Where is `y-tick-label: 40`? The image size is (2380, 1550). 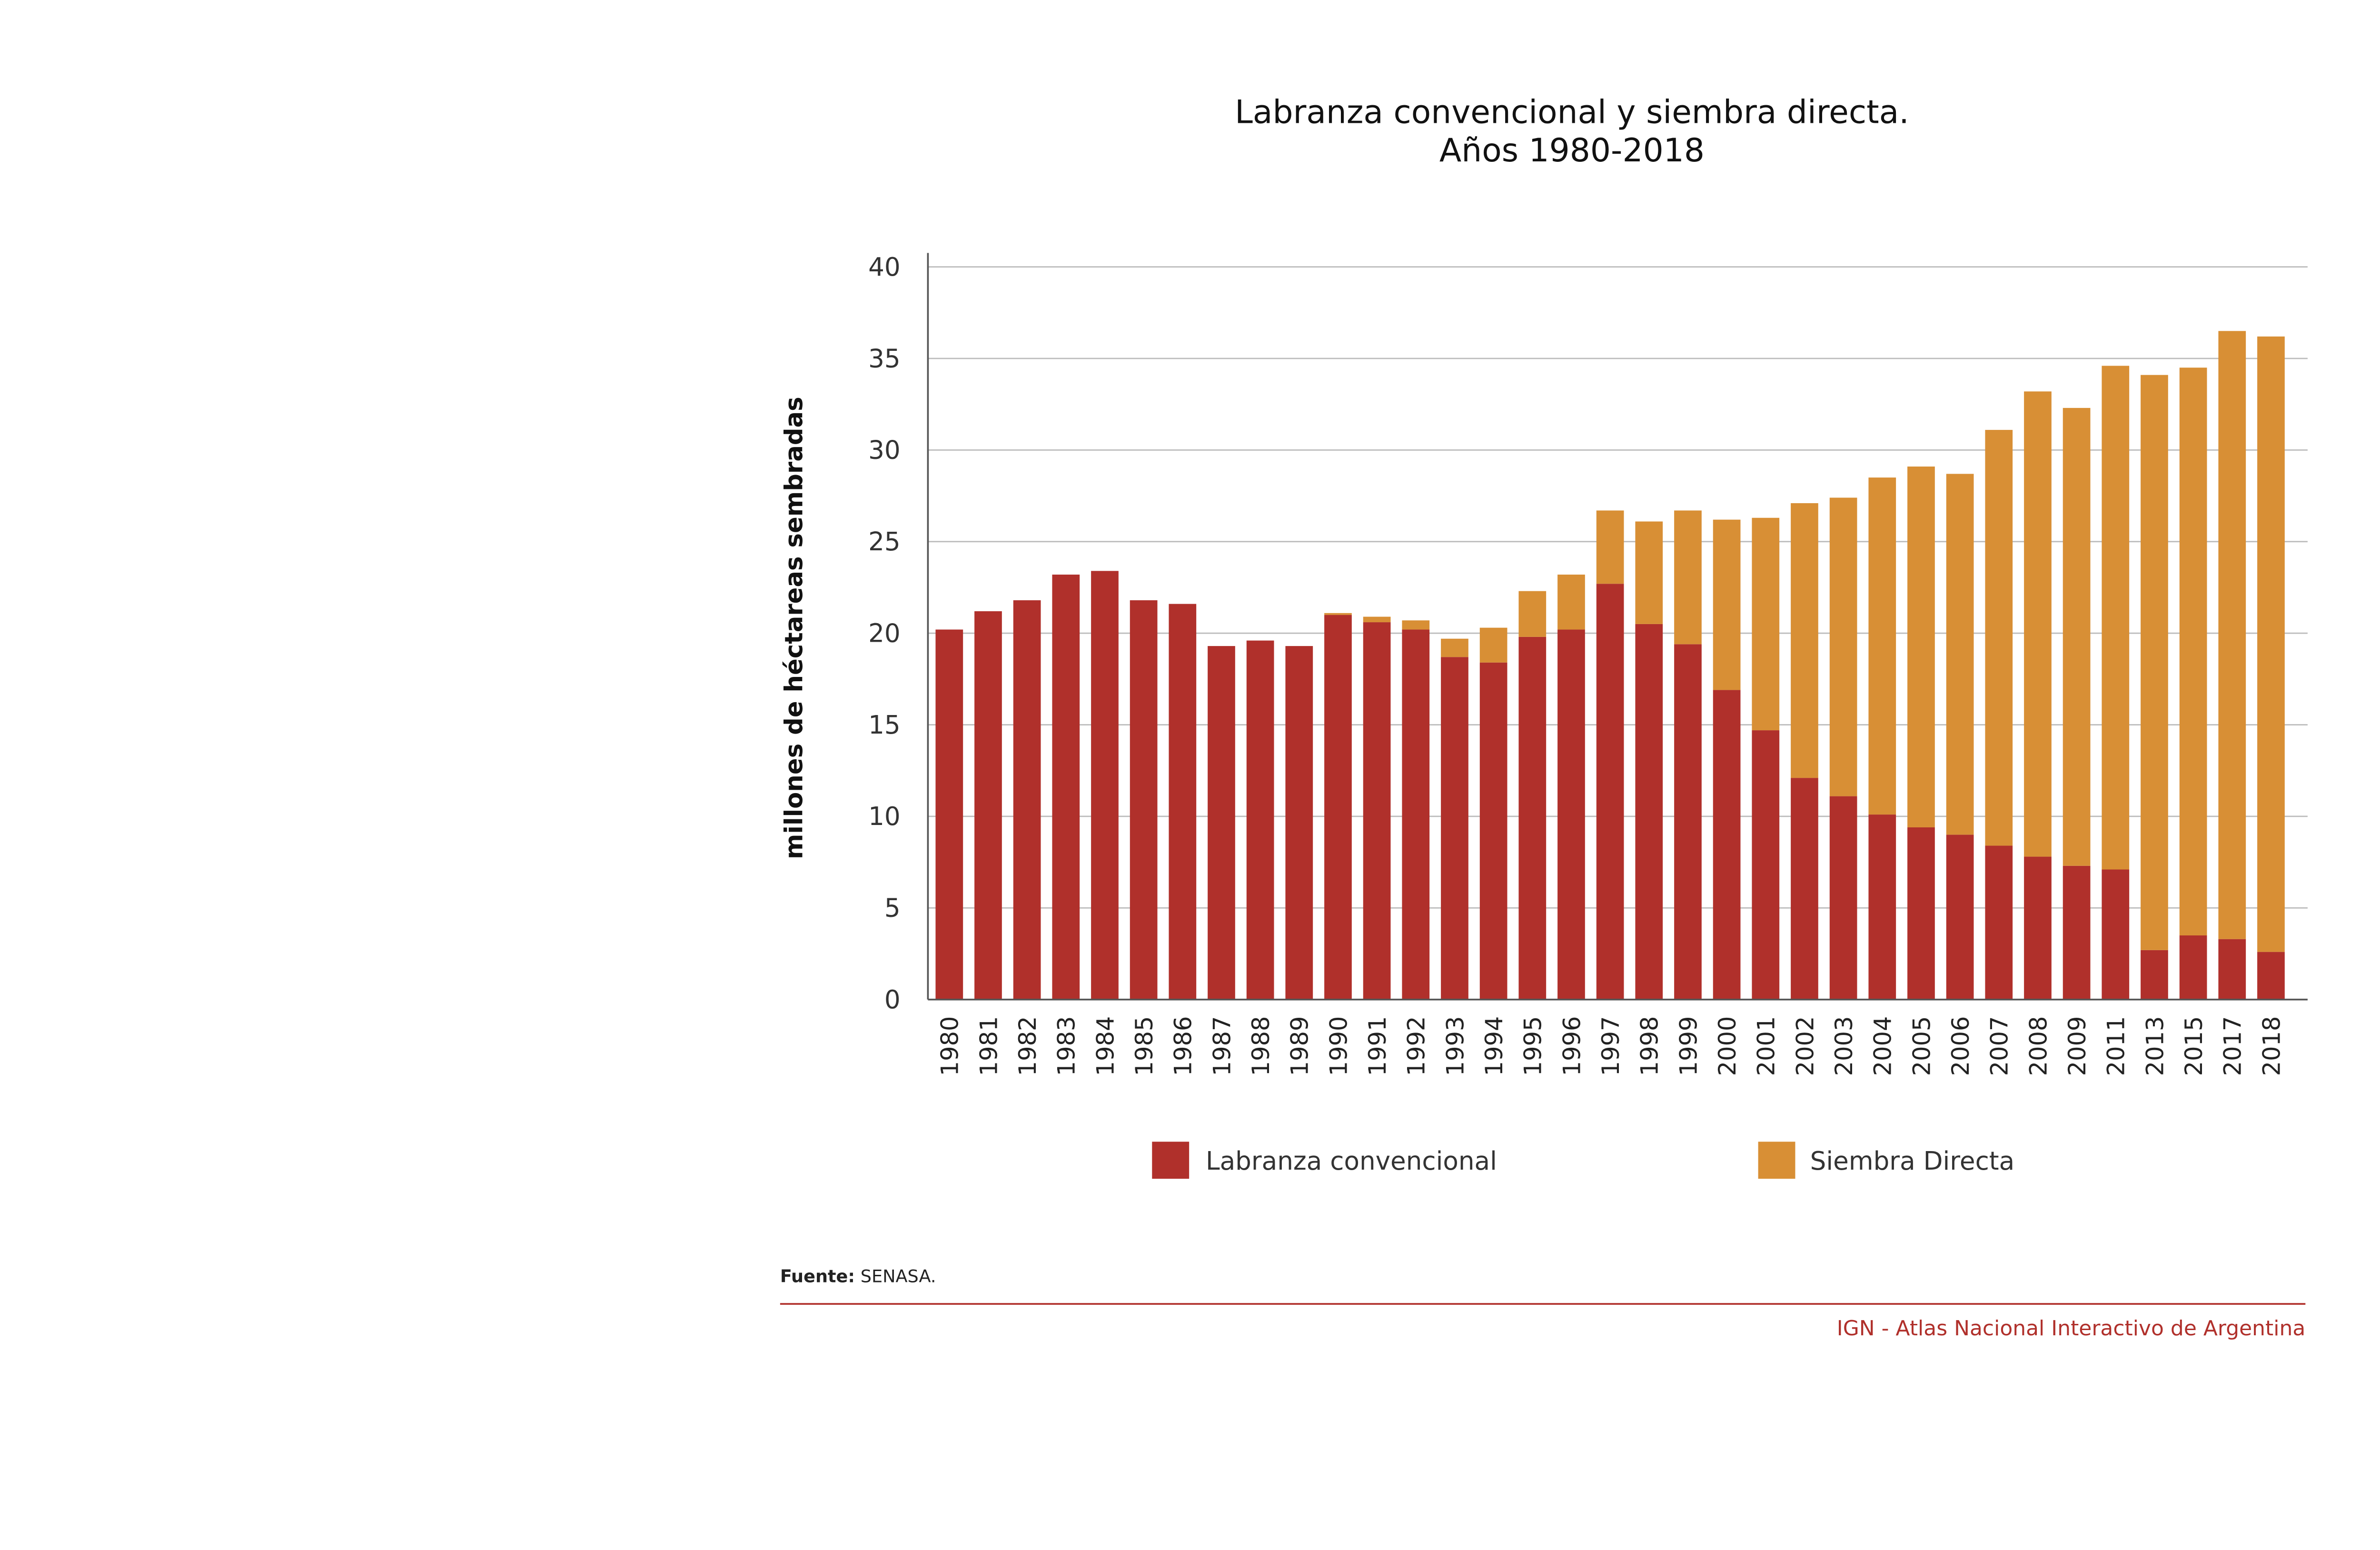 y-tick-label: 40 is located at coordinates (884, 267).